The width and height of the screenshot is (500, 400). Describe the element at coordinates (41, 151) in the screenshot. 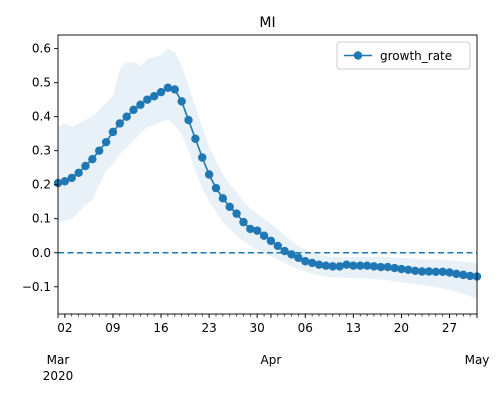

I see `y-tick-label: 0.3` at that location.